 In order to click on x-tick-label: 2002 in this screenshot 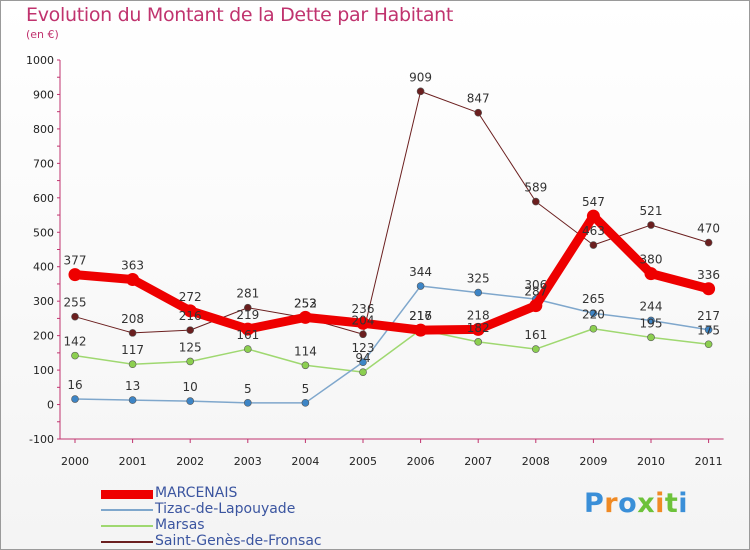, I will do `click(190, 461)`.